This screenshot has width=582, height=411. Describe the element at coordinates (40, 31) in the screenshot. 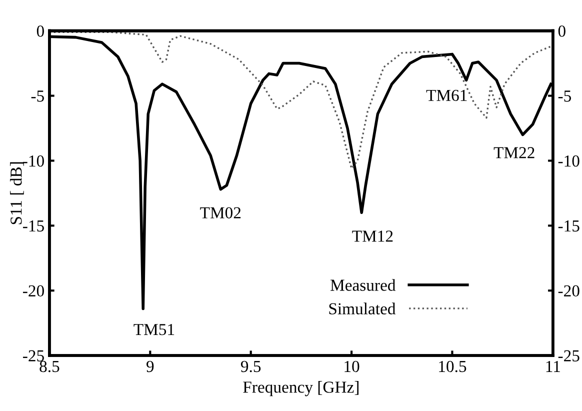

I see `y-tick-label: 0` at that location.